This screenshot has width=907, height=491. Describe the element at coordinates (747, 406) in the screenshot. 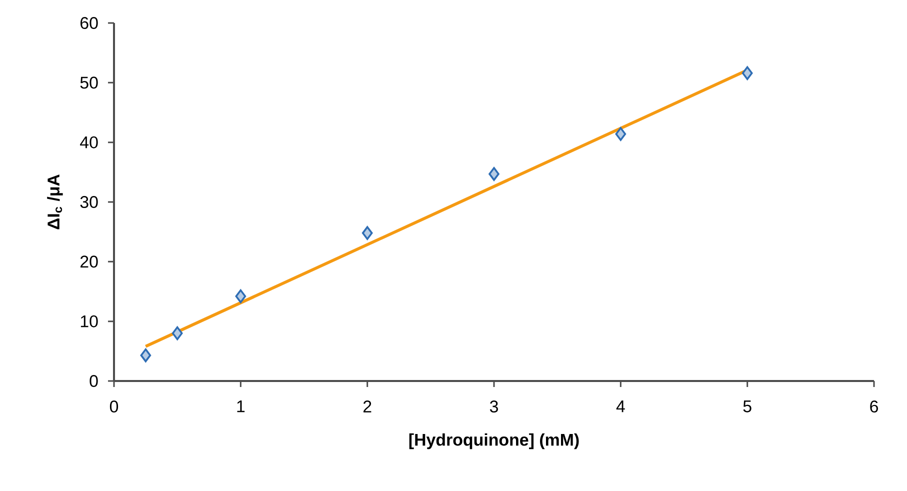

I see `x-tick-label: 5` at that location.